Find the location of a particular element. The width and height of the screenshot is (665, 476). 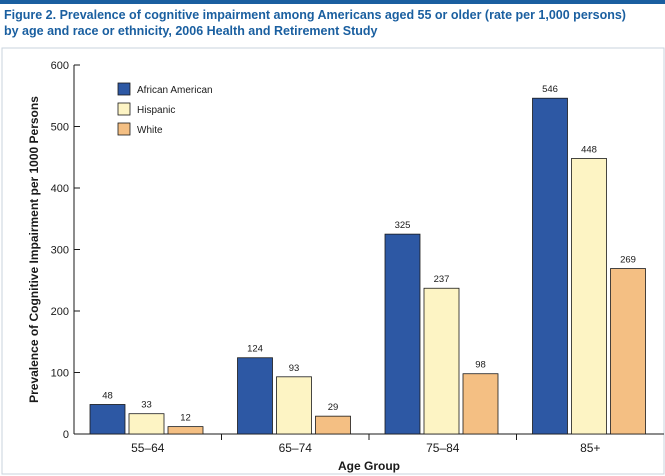

x-axis-title: Age Group is located at coordinates (369, 466).